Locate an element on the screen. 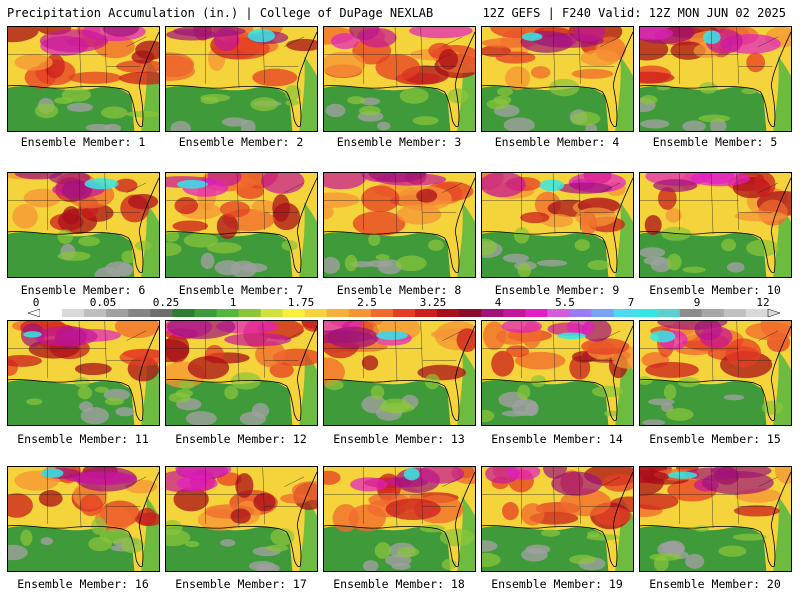 This screenshot has width=800, height=600. colorbar-right-arrow is located at coordinates (773, 313).